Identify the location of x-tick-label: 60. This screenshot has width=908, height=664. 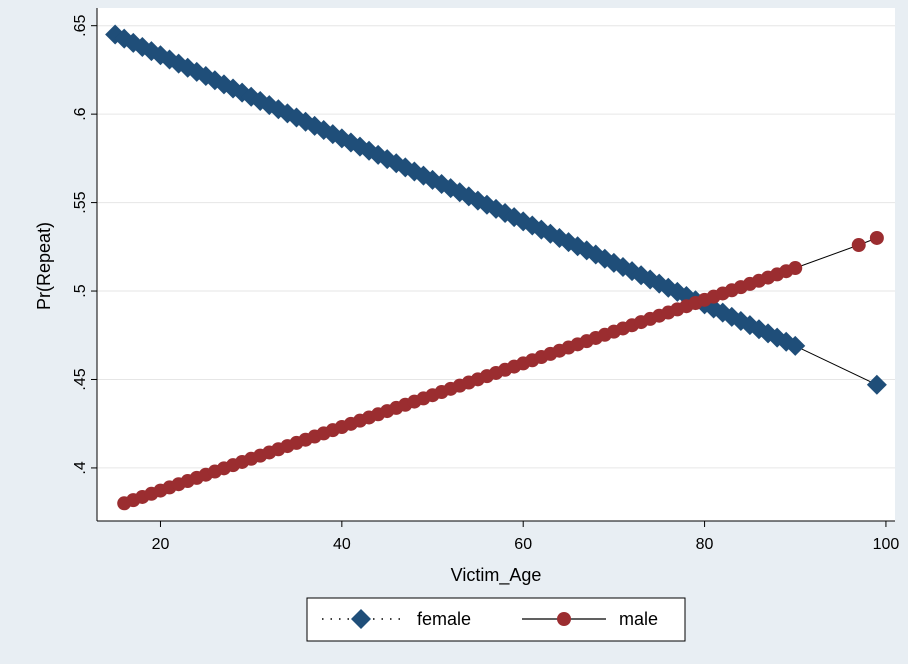
(523, 544).